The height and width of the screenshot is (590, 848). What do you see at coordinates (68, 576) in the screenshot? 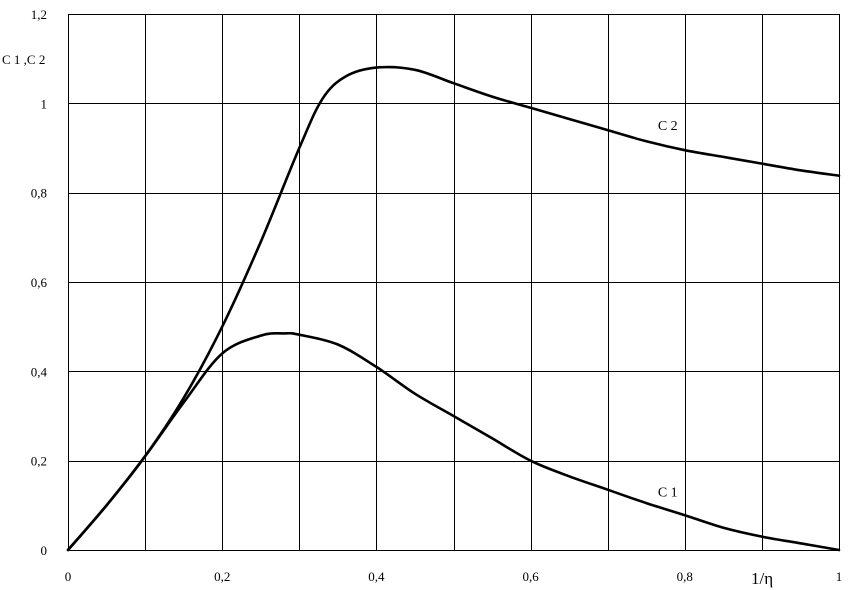
I see `x-tick-label: 0` at bounding box center [68, 576].